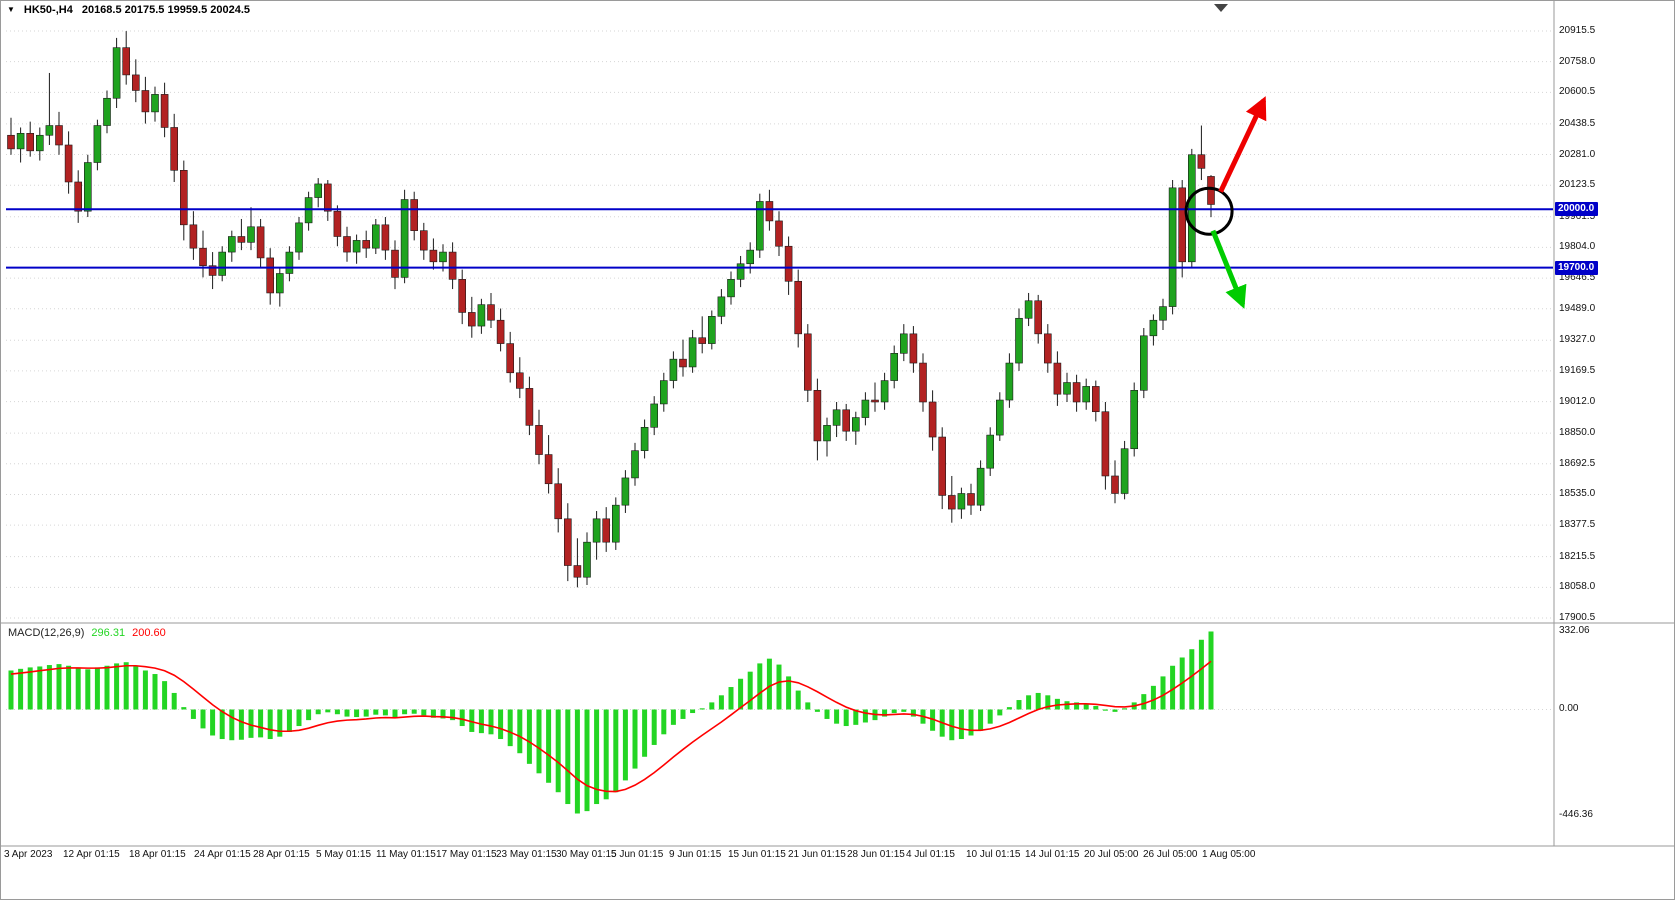  I want to click on chart-shift-marker-icon, so click(1221, 8).